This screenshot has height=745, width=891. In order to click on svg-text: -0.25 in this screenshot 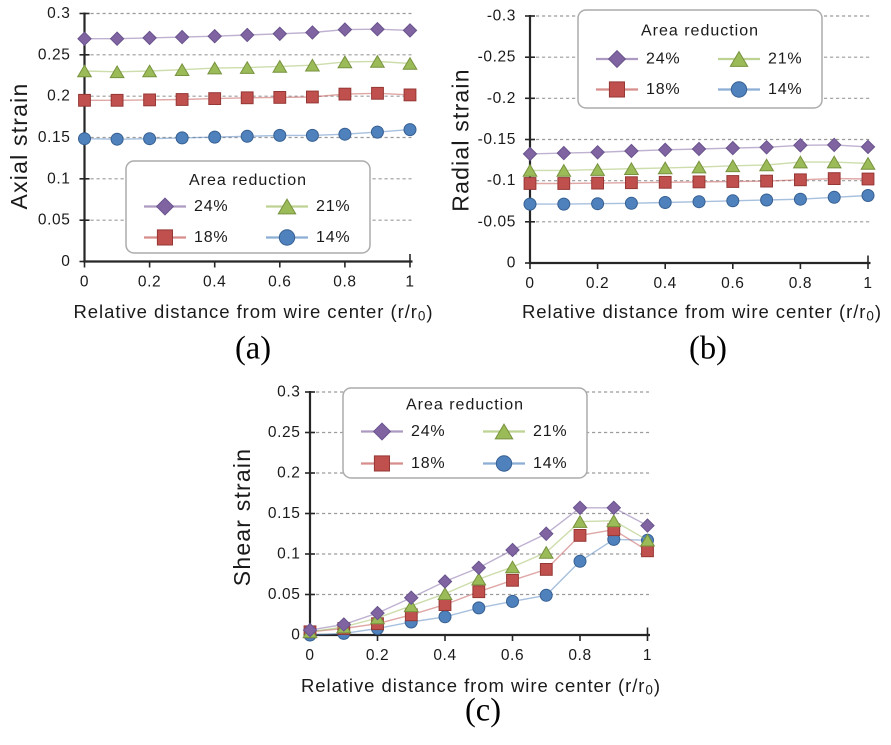, I will do `click(497, 57)`.